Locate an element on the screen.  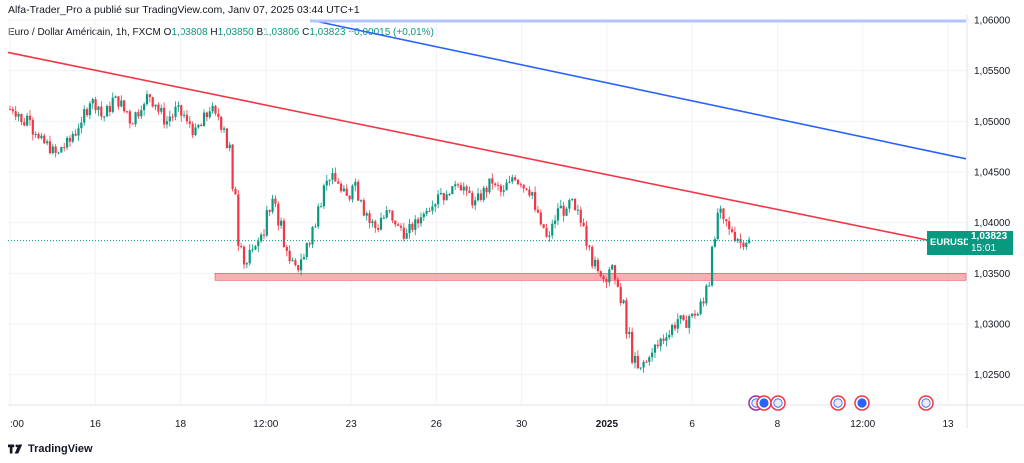
economic-events is located at coordinates (841, 403).